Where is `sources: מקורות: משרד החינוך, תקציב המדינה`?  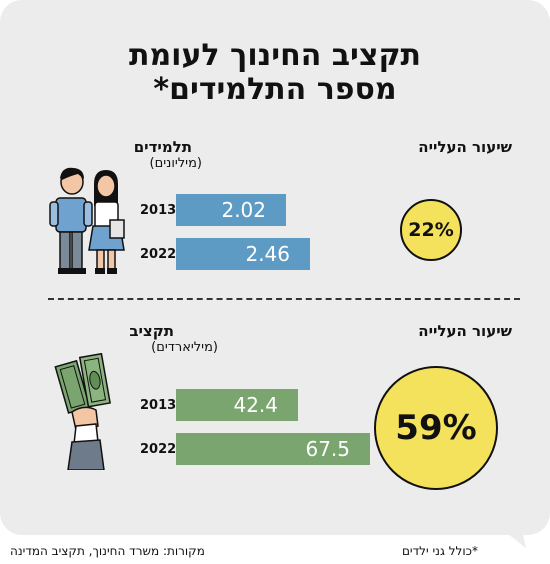 sources: מקורות: משרד החינוך, תקציב המדינה is located at coordinates (107, 551).